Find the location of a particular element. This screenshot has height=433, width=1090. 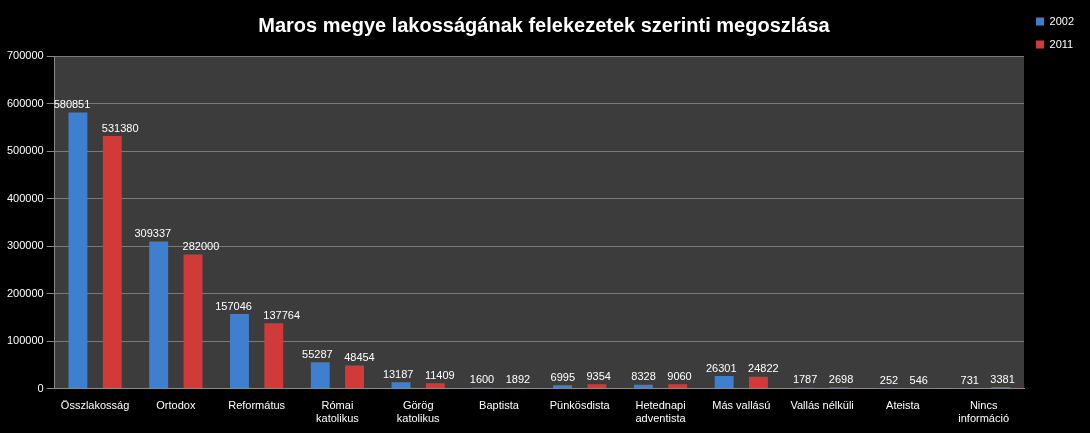

x-tick-label: Hetednapi adventista is located at coordinates (661, 412).